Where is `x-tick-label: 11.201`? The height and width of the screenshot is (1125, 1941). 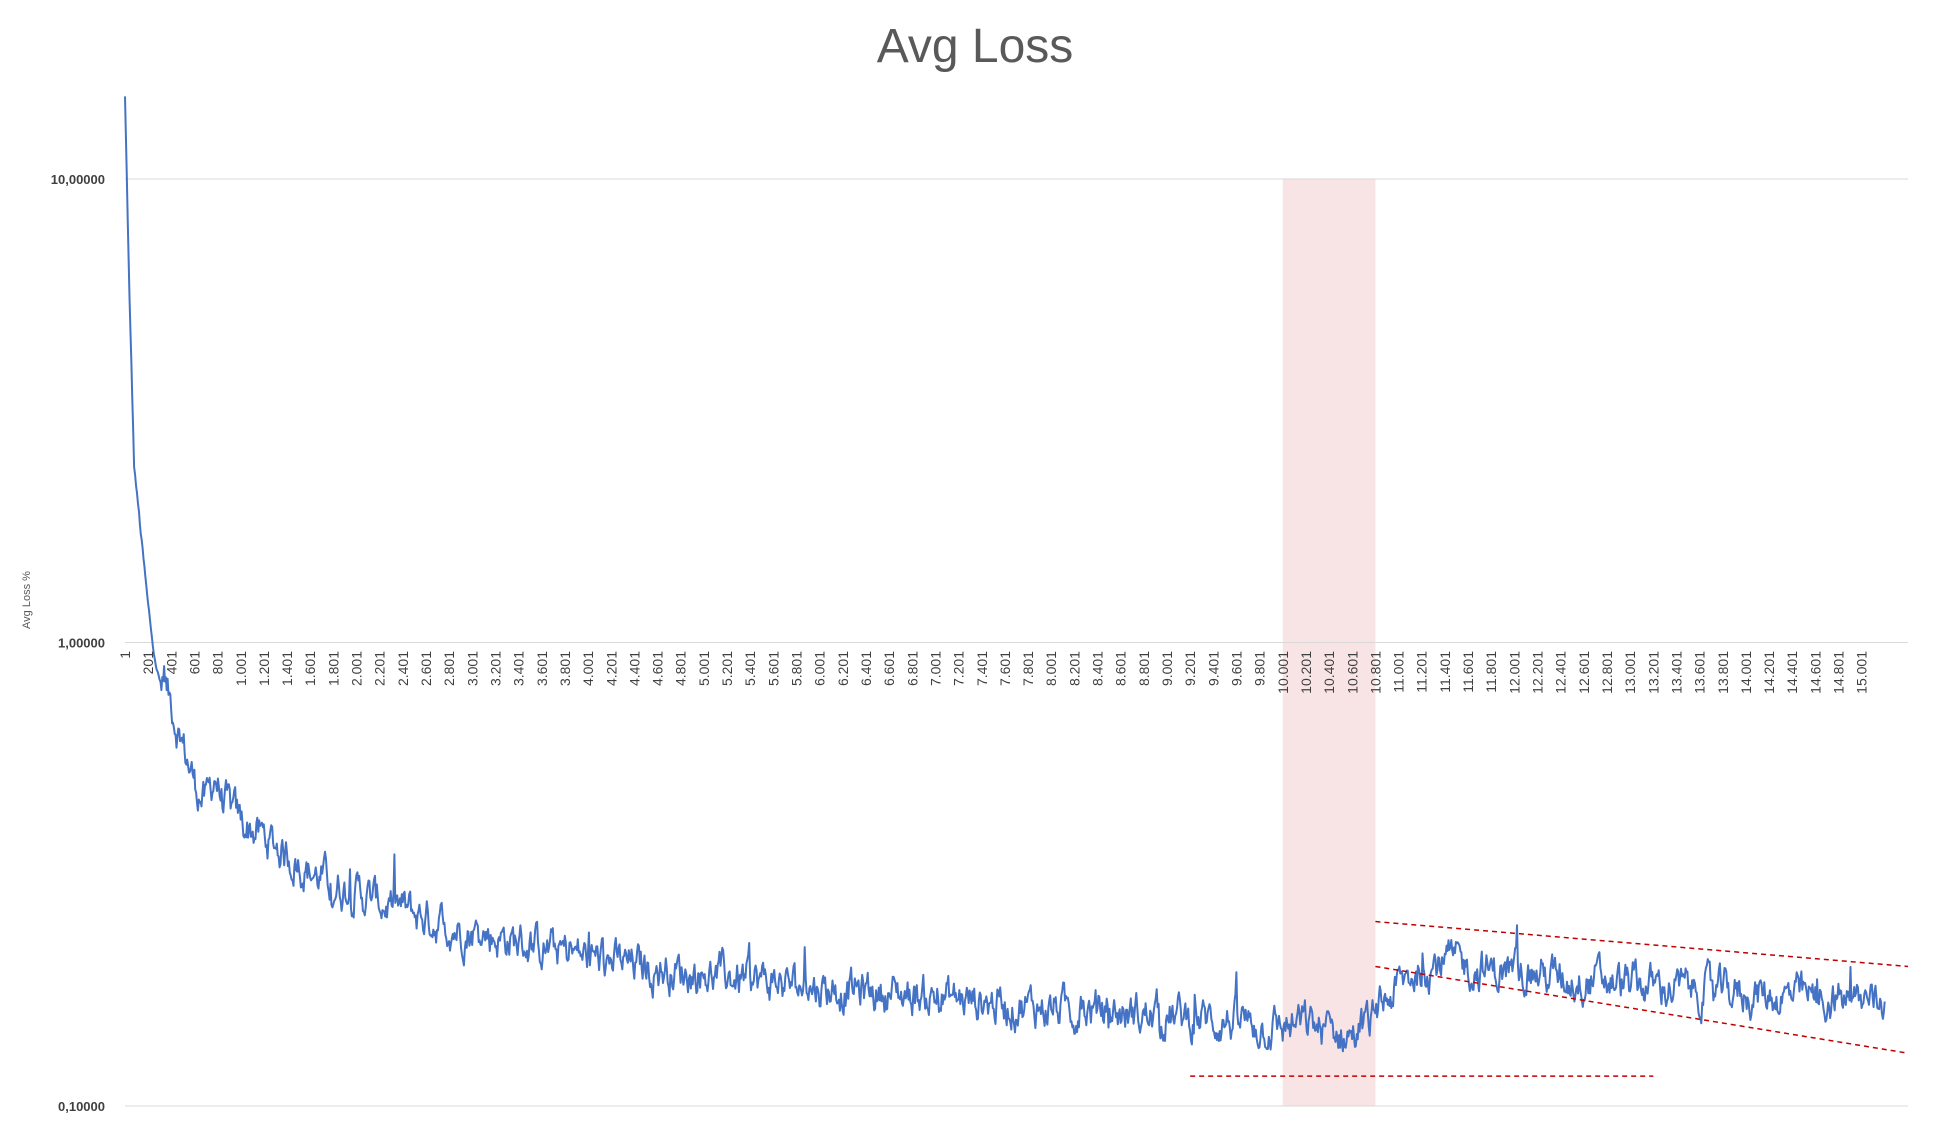
x-tick-label: 11.201 is located at coordinates (1422, 672).